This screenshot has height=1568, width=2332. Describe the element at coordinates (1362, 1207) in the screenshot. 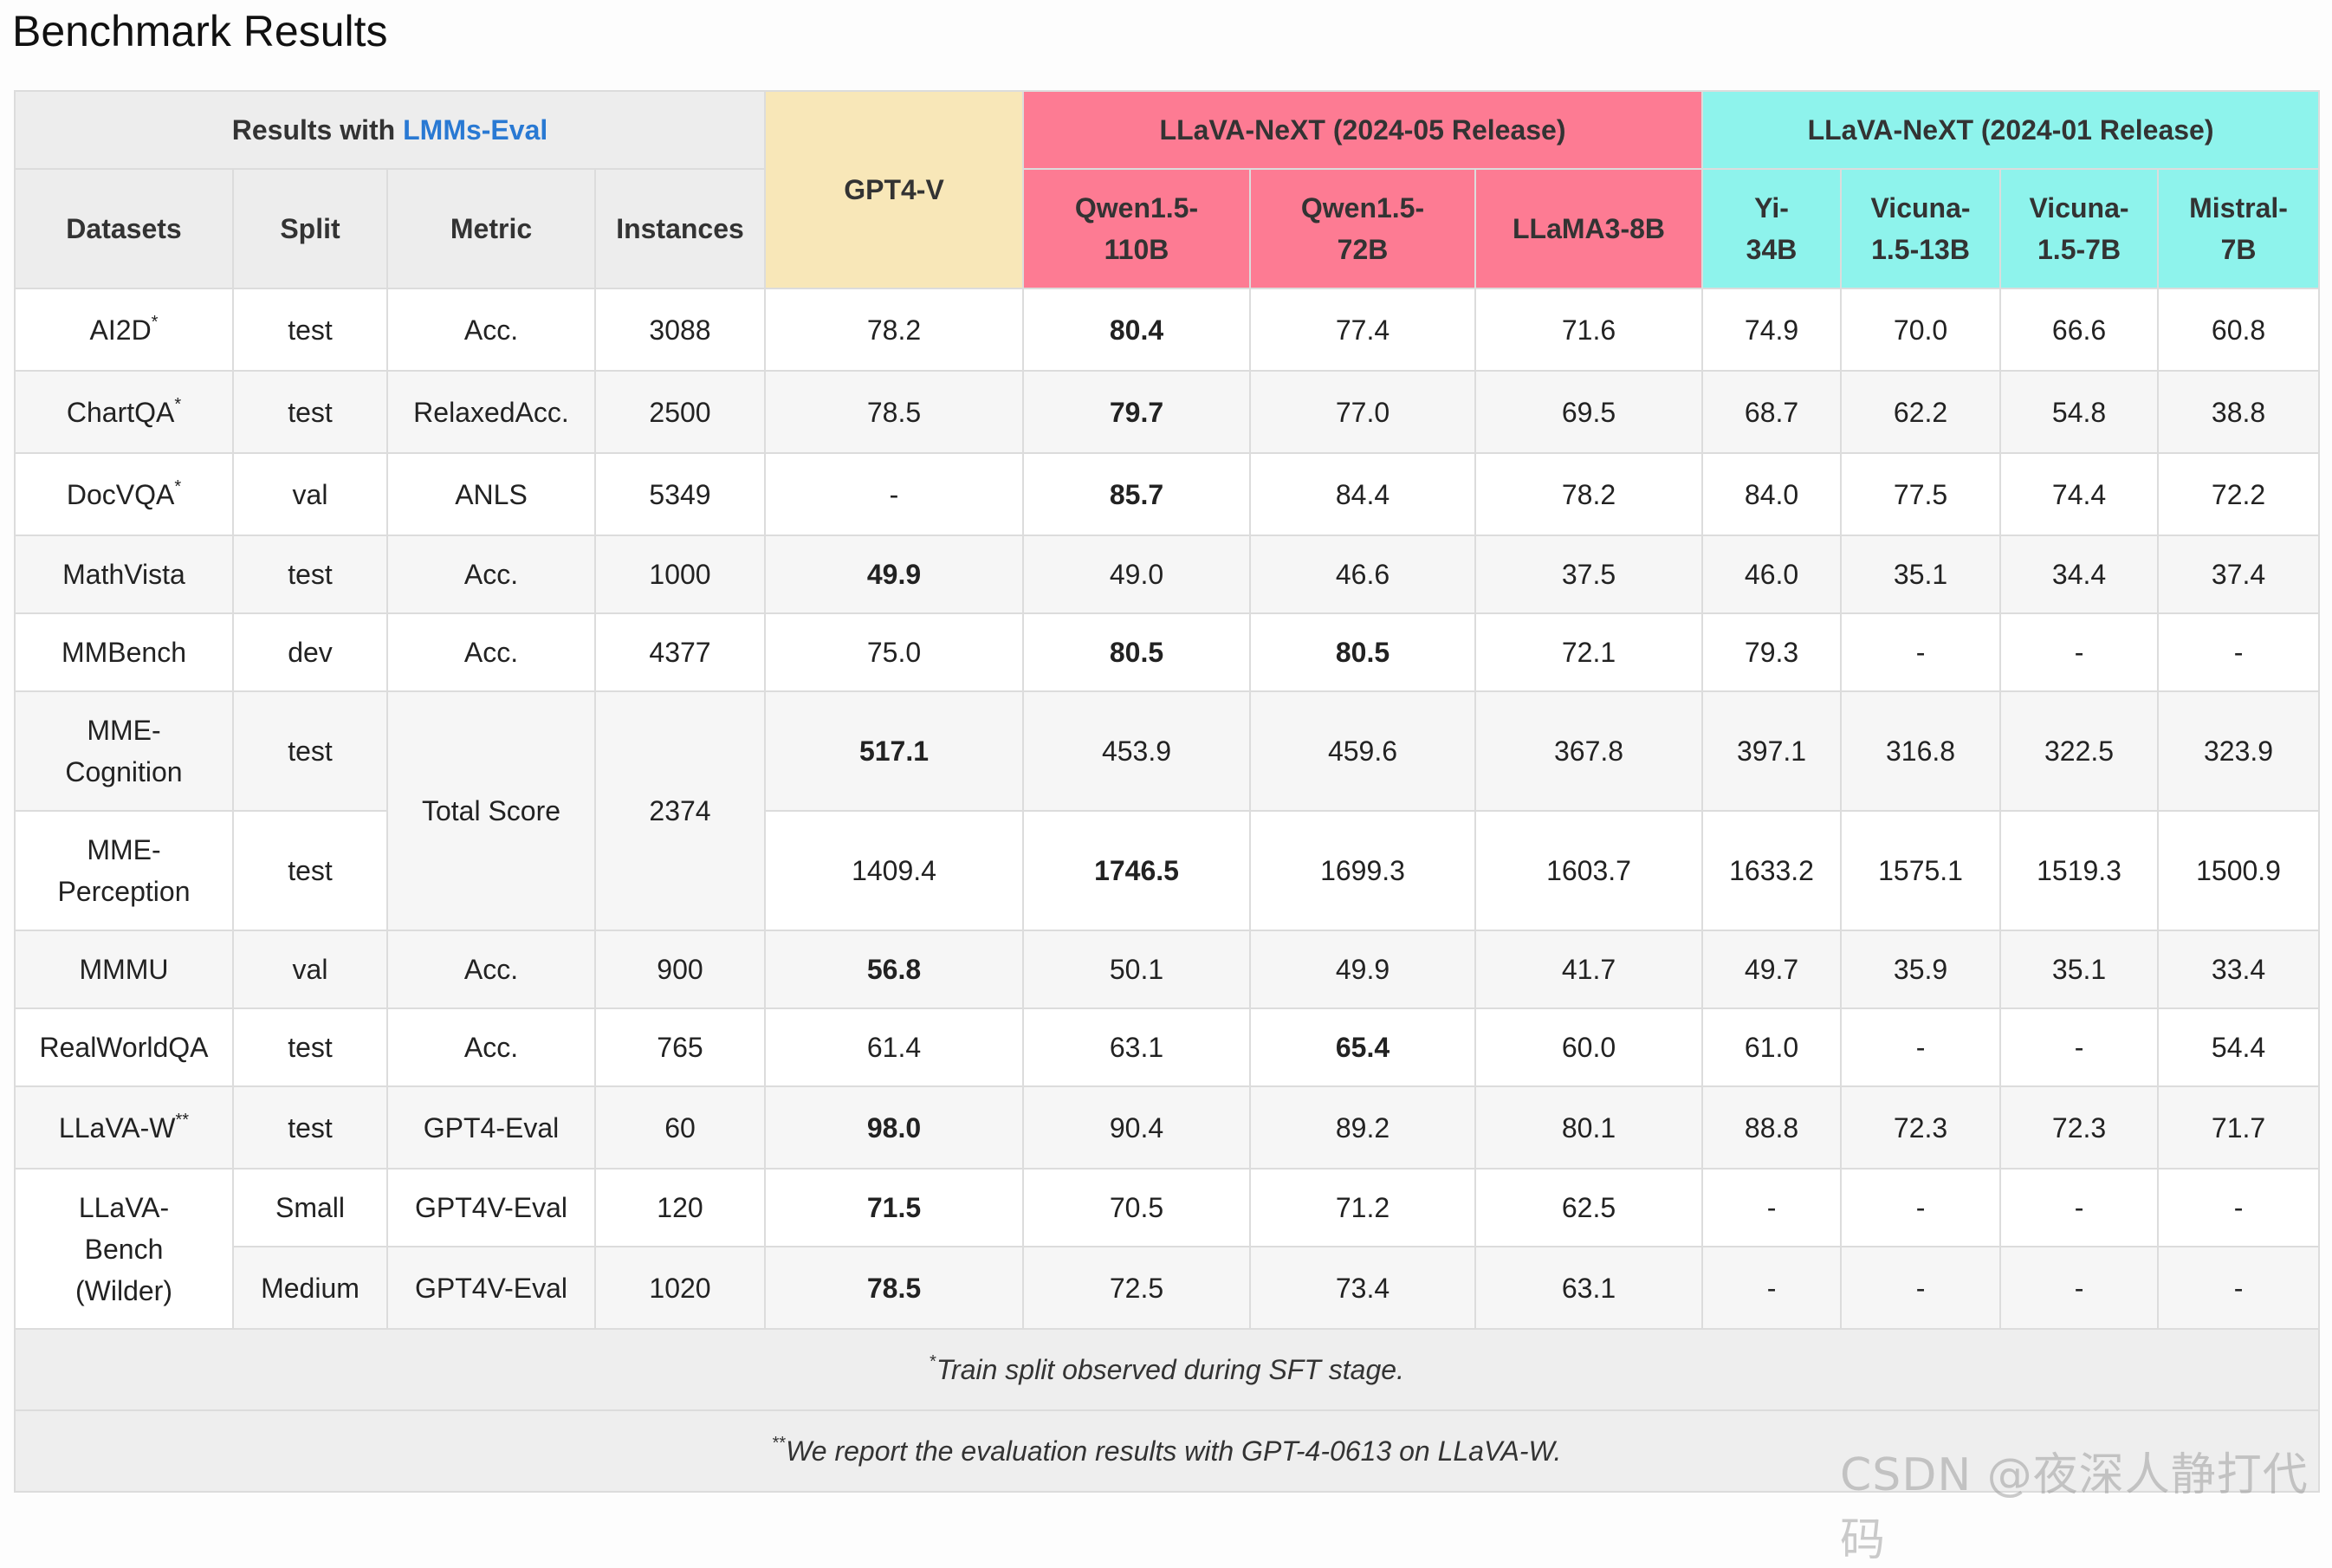

I see `score-cell: 71.2` at that location.